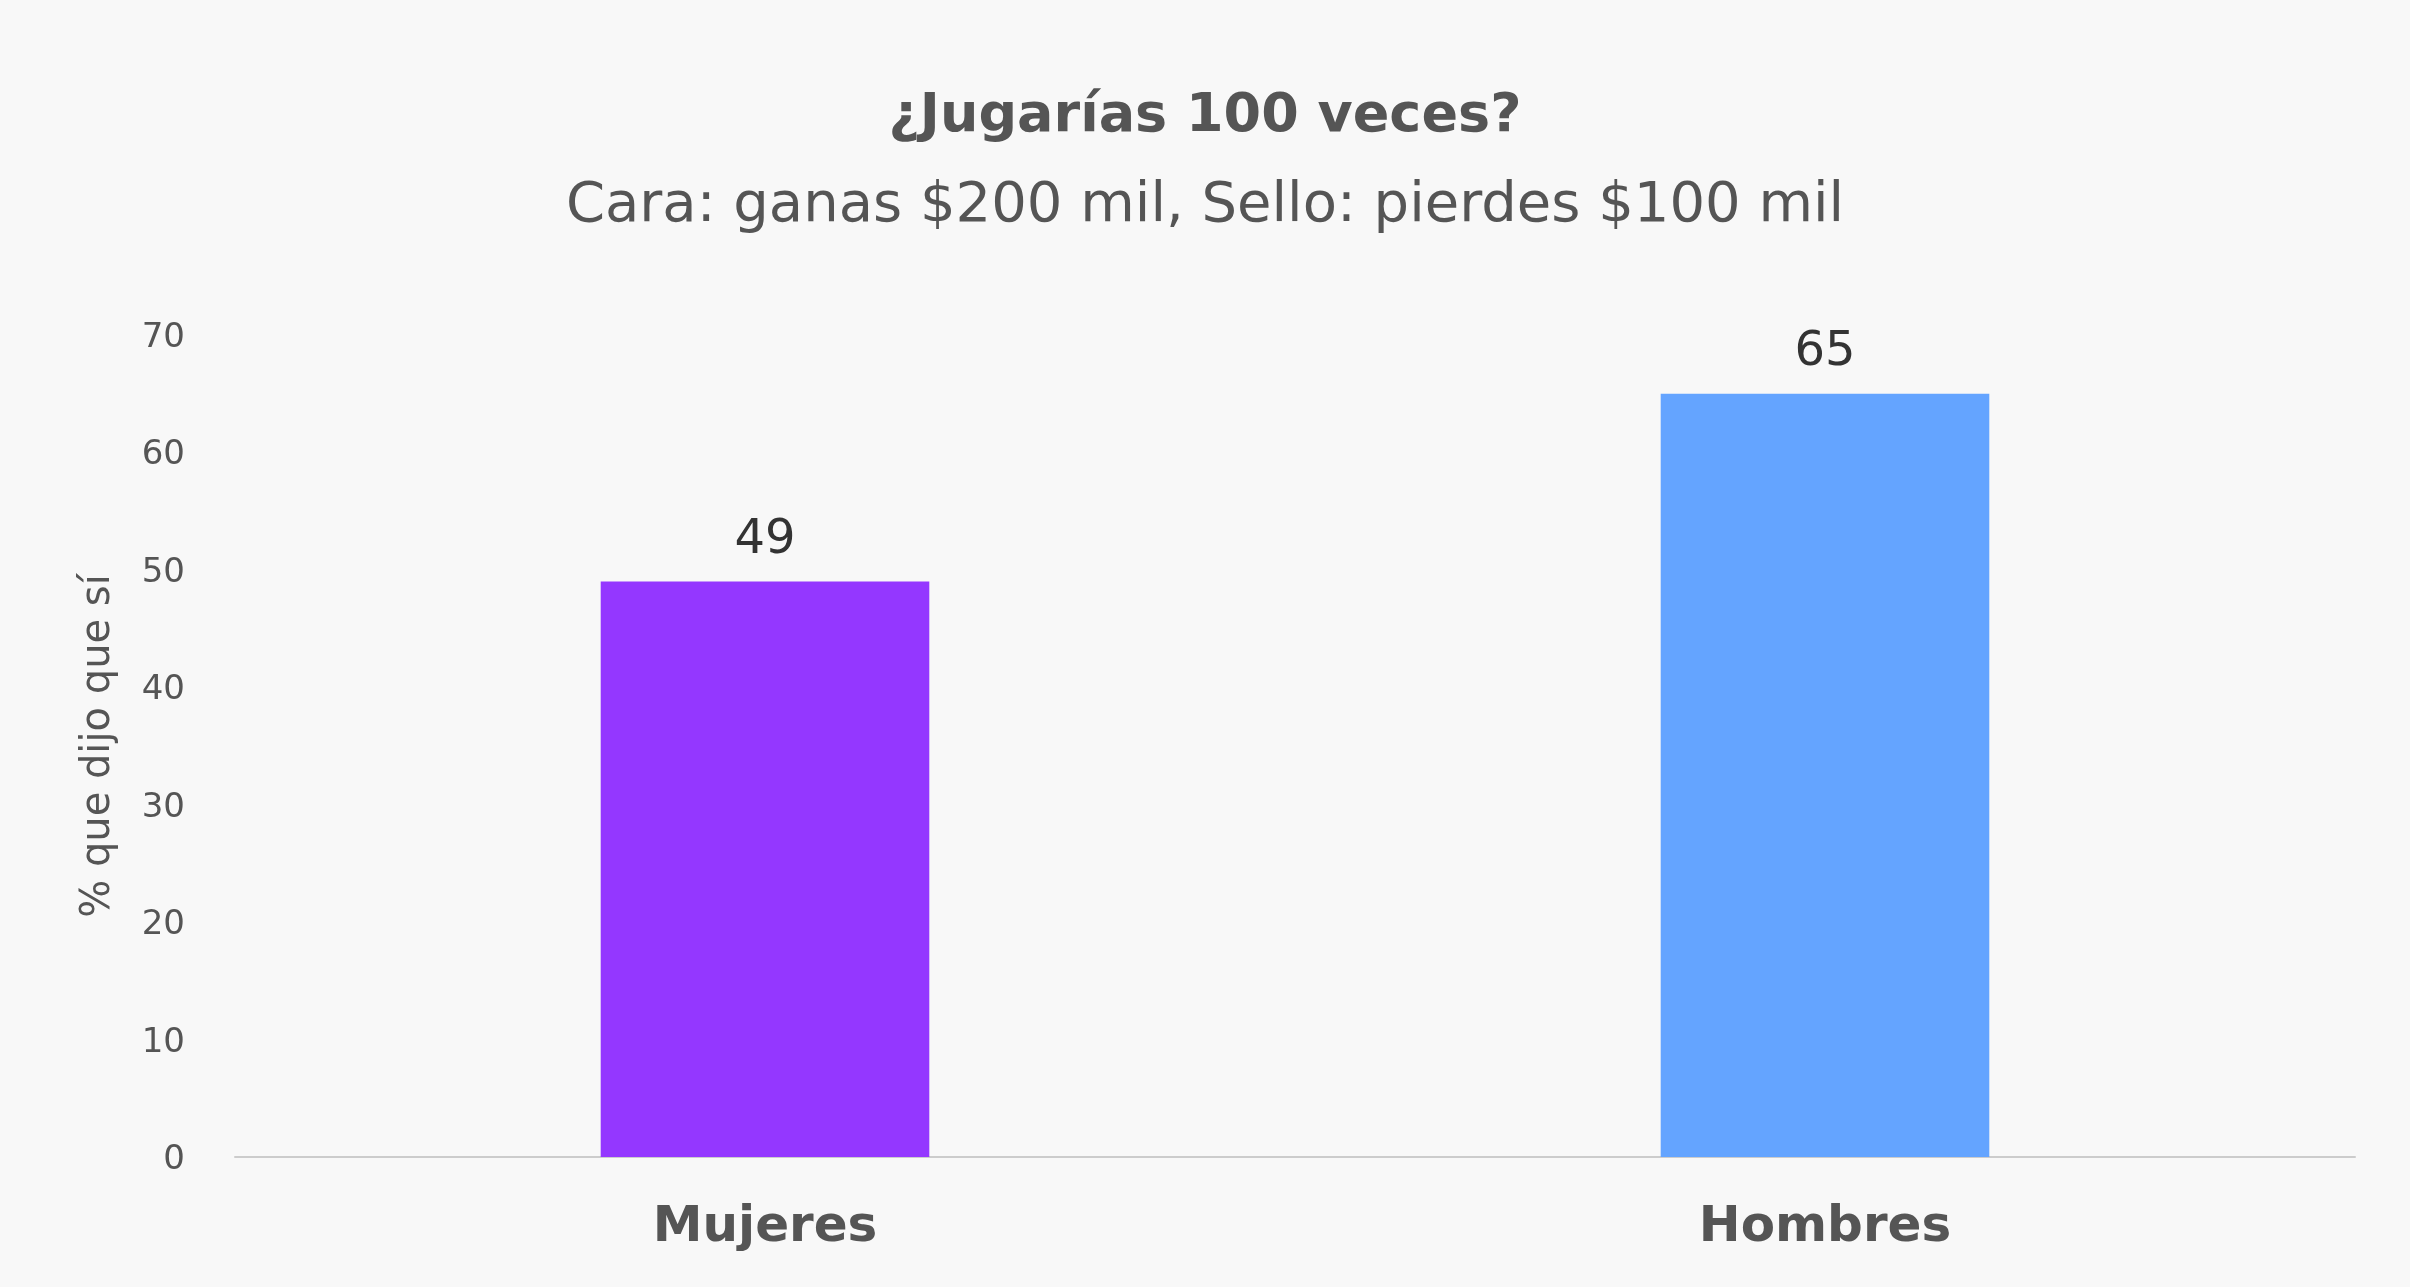 The width and height of the screenshot is (2410, 1287). Describe the element at coordinates (163, 1039) in the screenshot. I see `y-tick-label: 10` at that location.